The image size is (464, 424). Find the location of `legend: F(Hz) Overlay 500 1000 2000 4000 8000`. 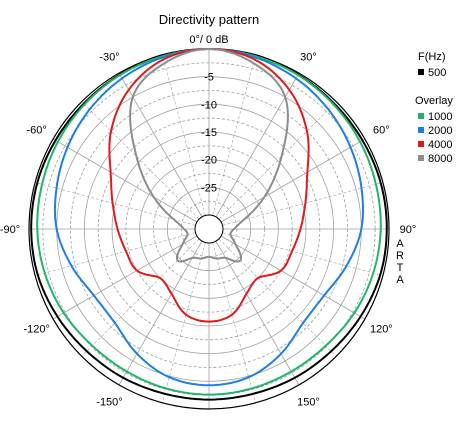

legend: F(Hz) Overlay 500 1000 2000 4000 8000 is located at coordinates (434, 108).